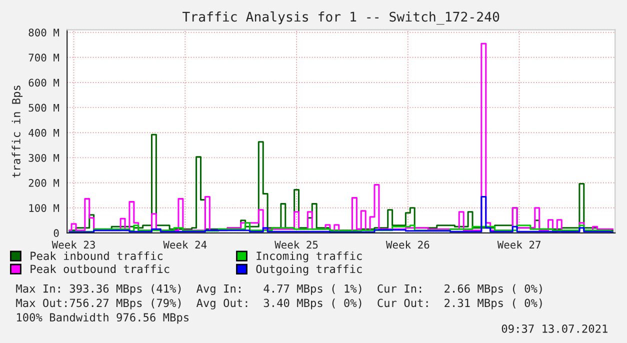 This screenshot has height=343, width=627. What do you see at coordinates (102, 318) in the screenshot?
I see `text: 100% Bandwidth 976.56 MBps` at bounding box center [102, 318].